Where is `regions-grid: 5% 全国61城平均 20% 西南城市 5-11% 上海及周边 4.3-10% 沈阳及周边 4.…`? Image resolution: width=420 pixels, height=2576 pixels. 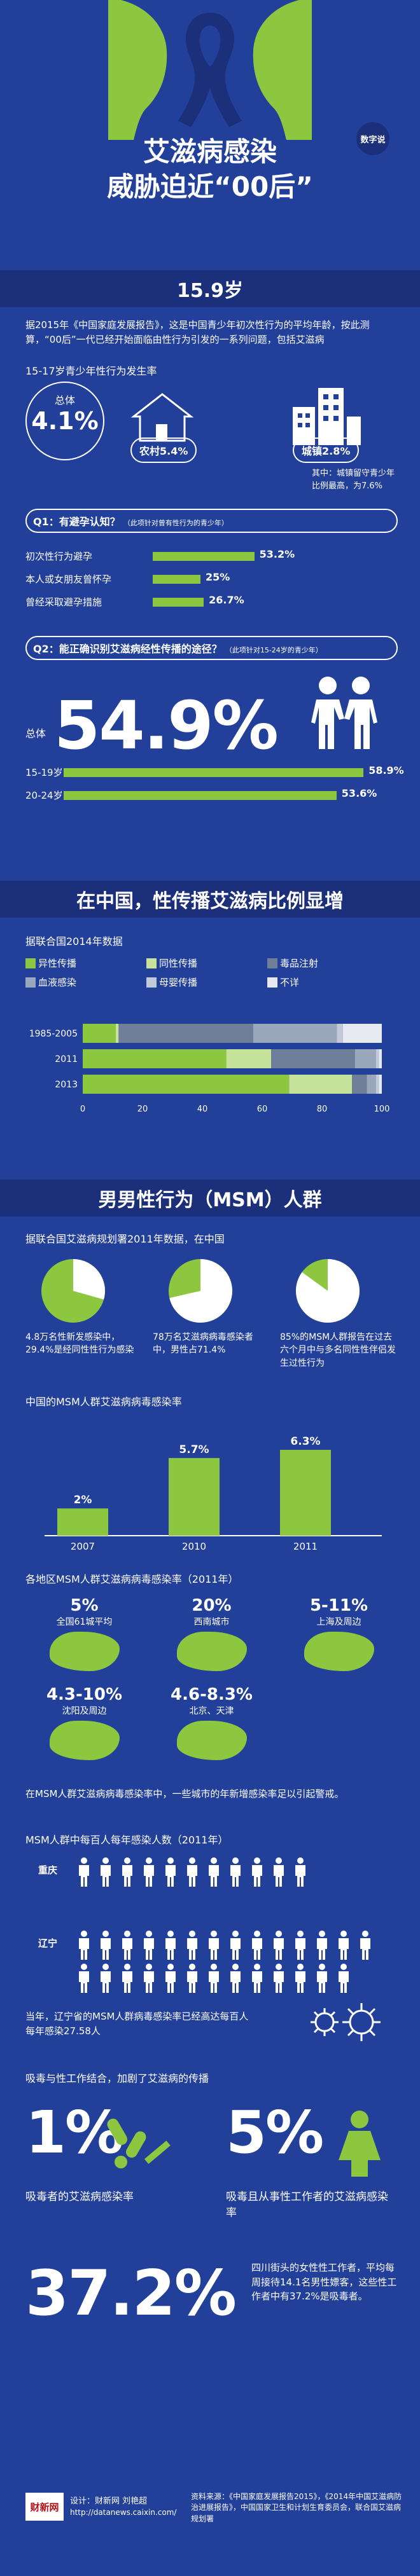 regions-grid: 5% 全国61城平均 20% 西南城市 5-11% 上海及周边 4.3-10% 沈阳及周边 4.… is located at coordinates (213, 1682).